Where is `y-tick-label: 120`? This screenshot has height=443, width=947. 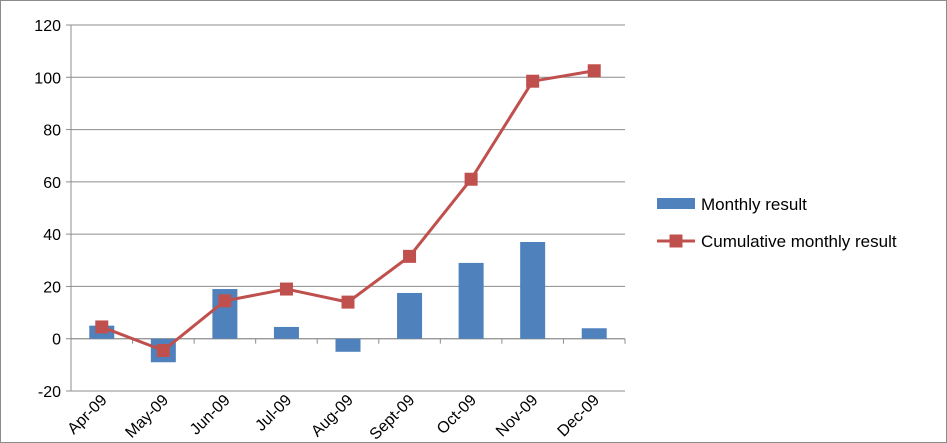
y-tick-label: 120 is located at coordinates (47, 26).